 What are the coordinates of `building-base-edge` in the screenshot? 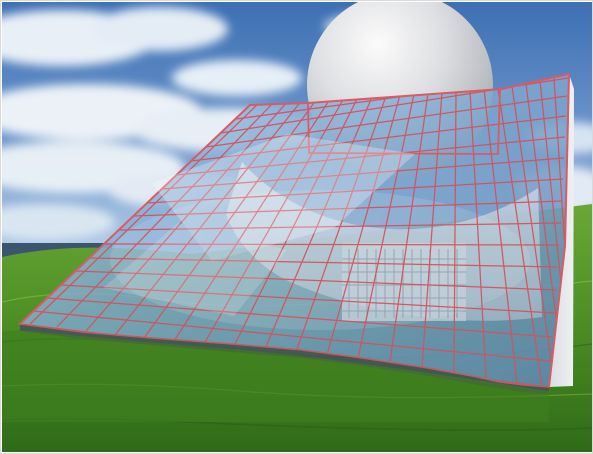 It's located at (284, 359).